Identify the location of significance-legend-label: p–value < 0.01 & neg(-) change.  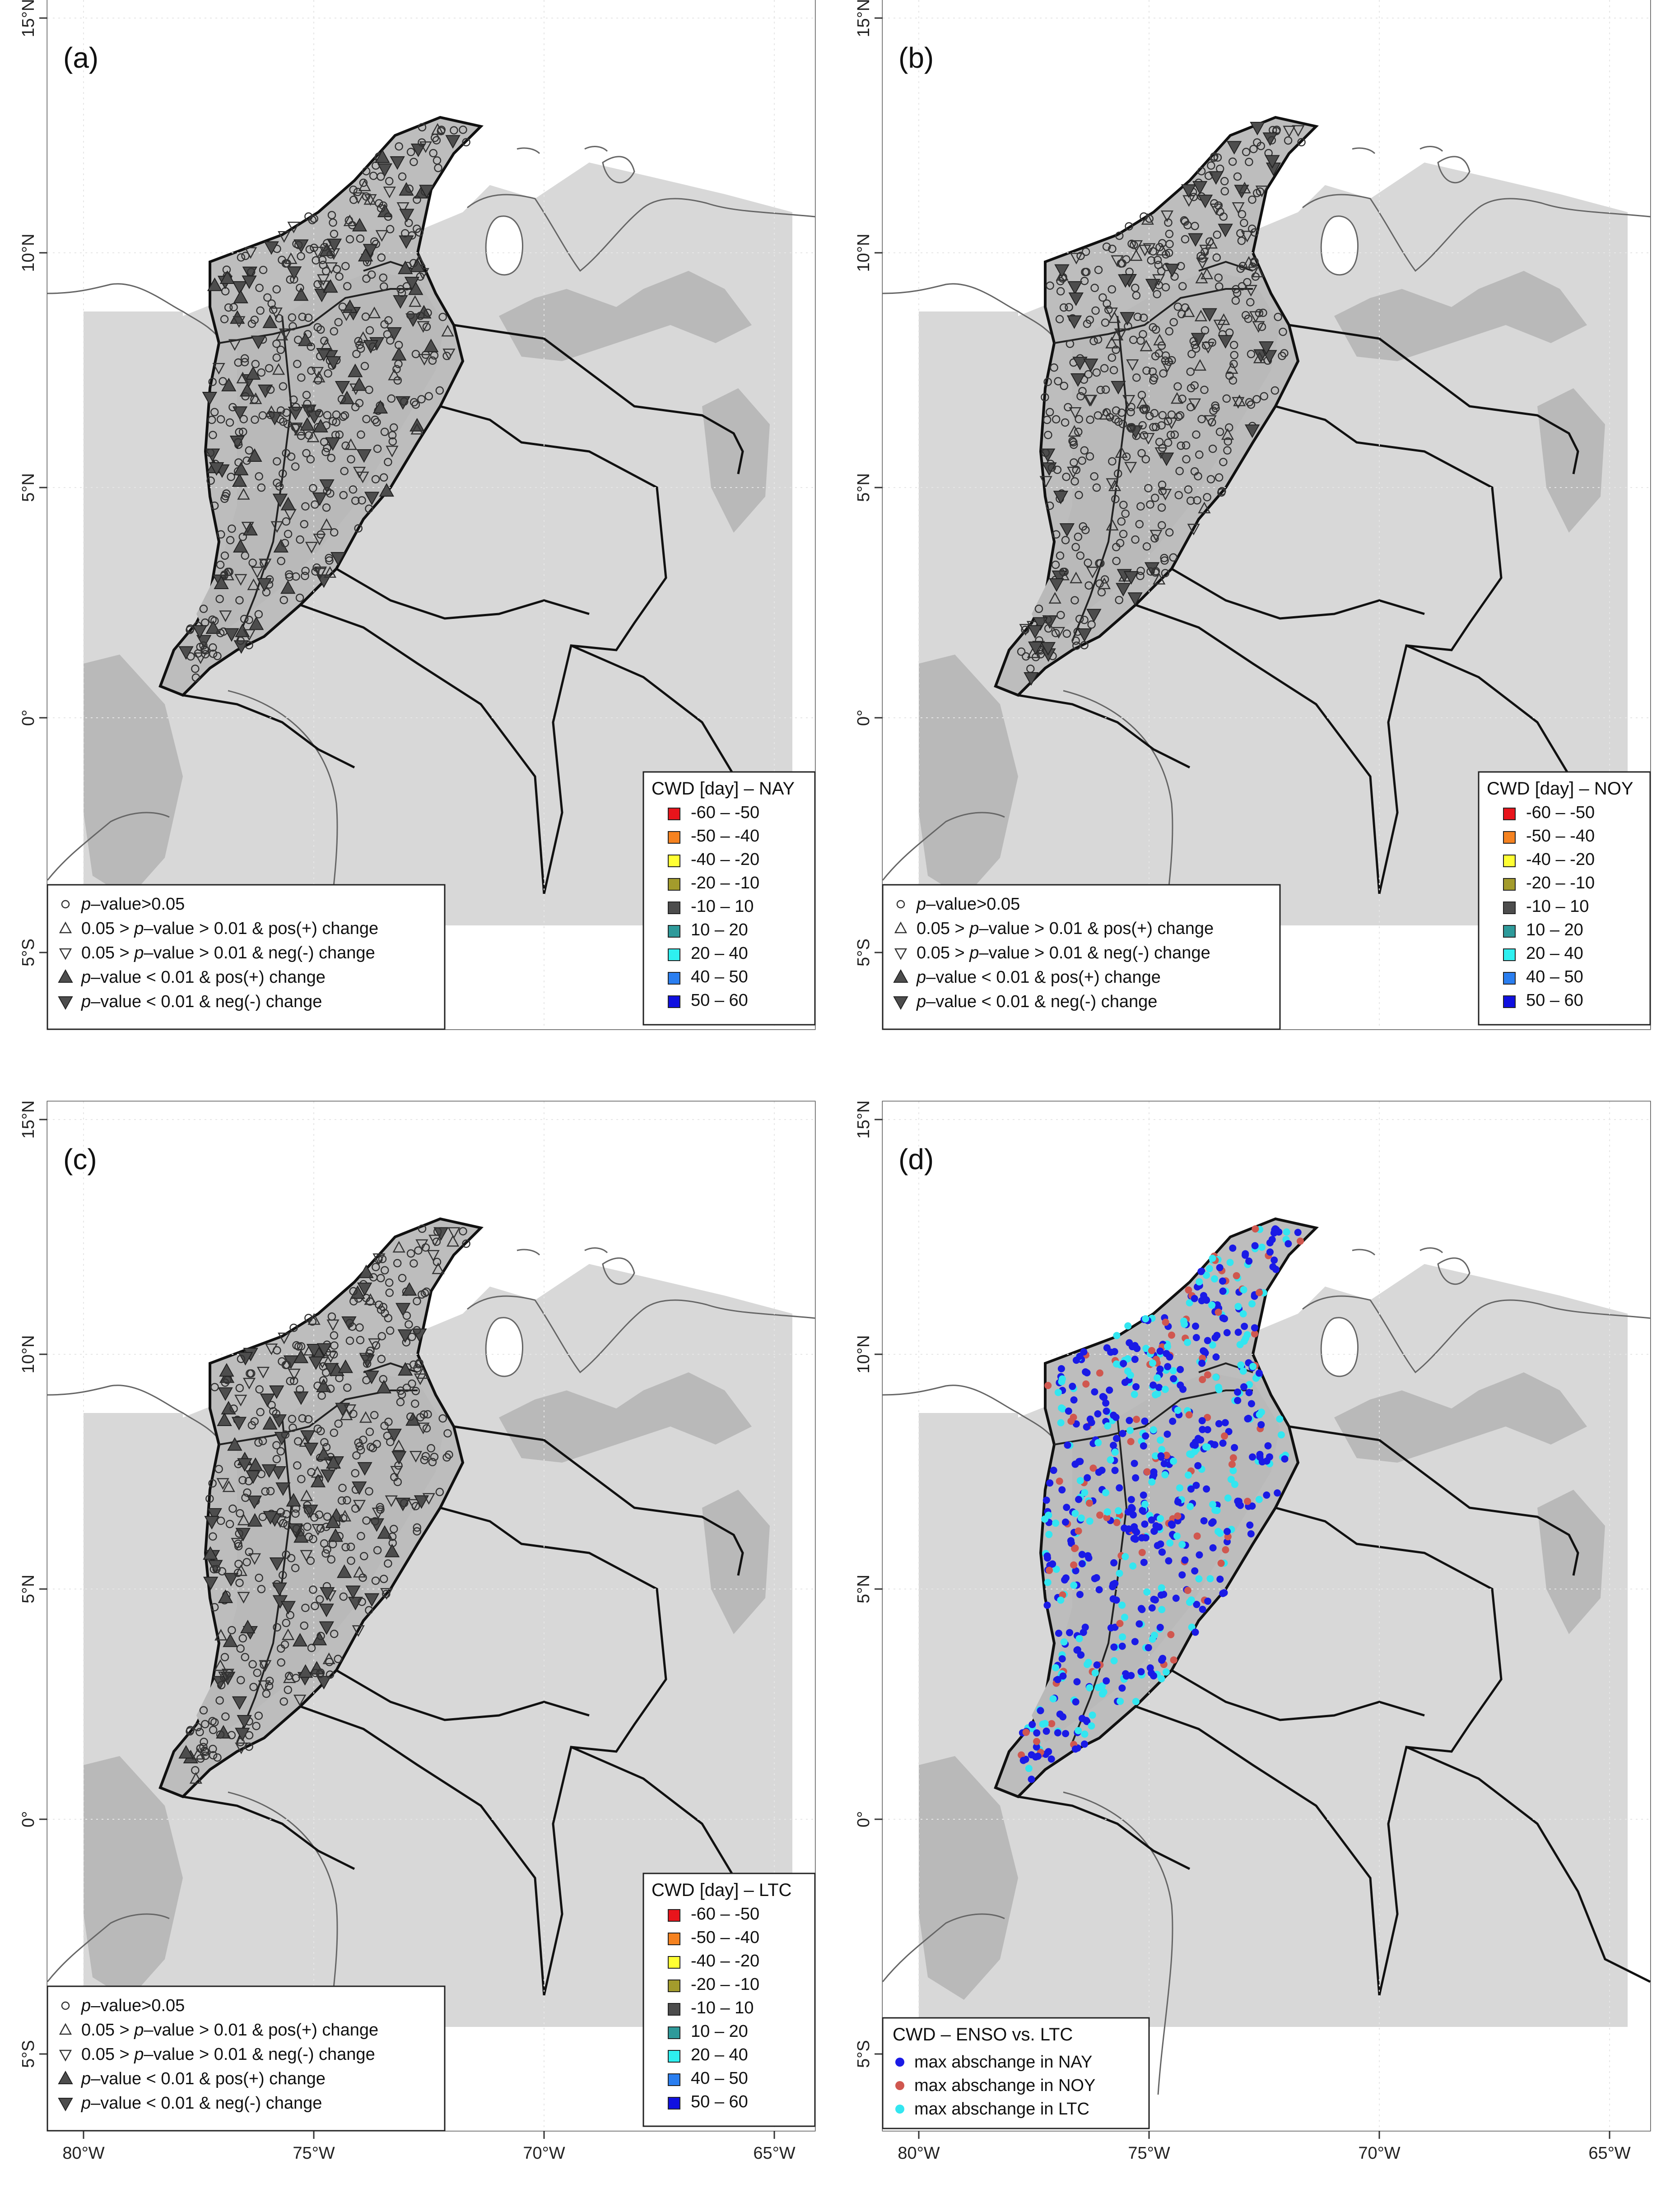
(1036, 1001).